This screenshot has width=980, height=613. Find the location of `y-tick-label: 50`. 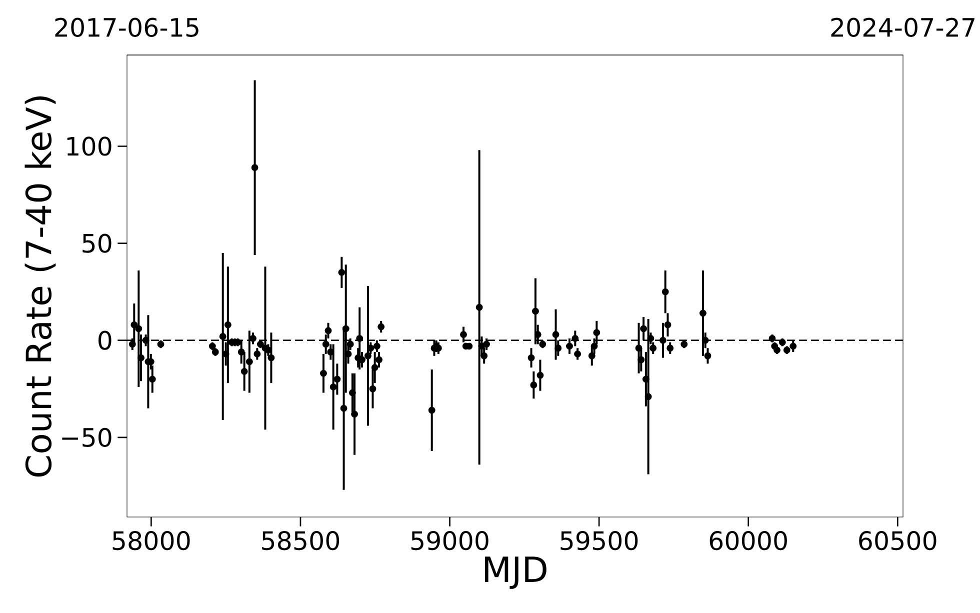

y-tick-label: 50 is located at coordinates (97, 243).